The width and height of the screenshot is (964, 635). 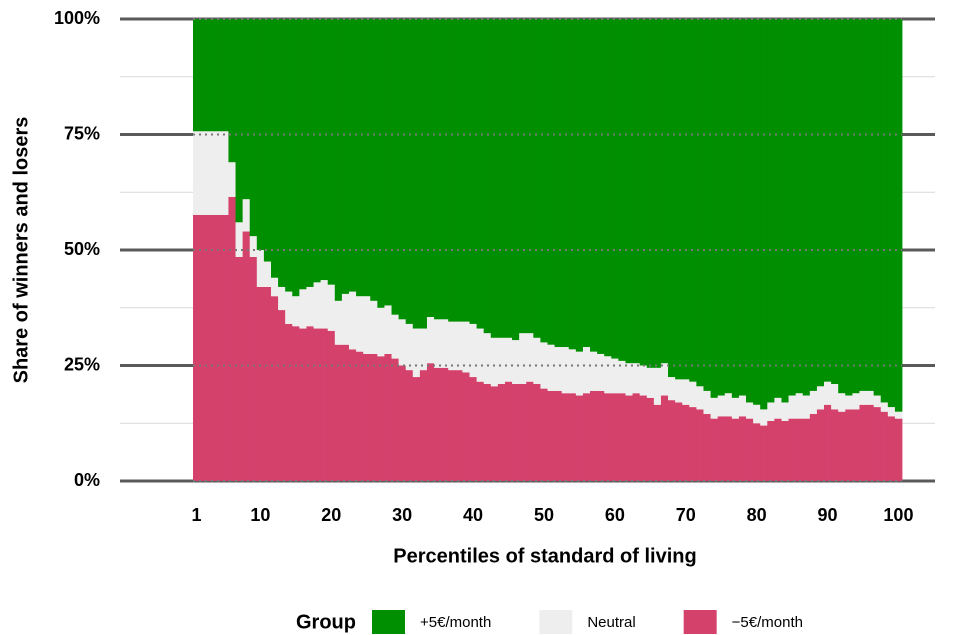 What do you see at coordinates (402, 515) in the screenshot?
I see `x-tick-label: 30` at bounding box center [402, 515].